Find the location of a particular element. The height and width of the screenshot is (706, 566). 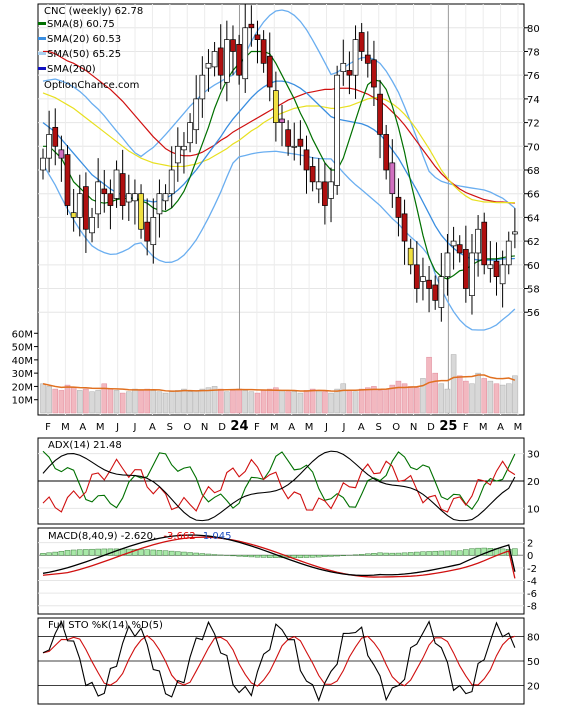

price-tick-label: 70 is located at coordinates (533, 147).